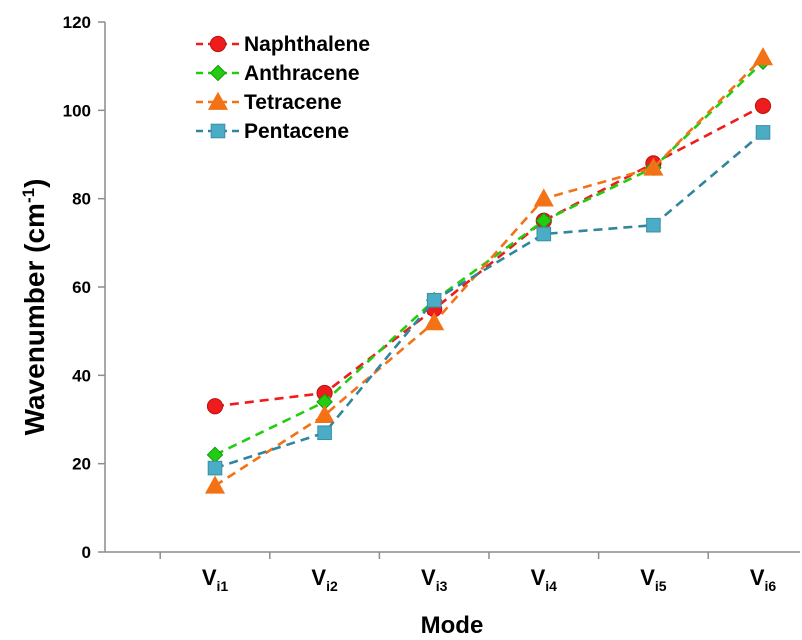  What do you see at coordinates (452, 625) in the screenshot?
I see `x-axis-title: Mode` at bounding box center [452, 625].